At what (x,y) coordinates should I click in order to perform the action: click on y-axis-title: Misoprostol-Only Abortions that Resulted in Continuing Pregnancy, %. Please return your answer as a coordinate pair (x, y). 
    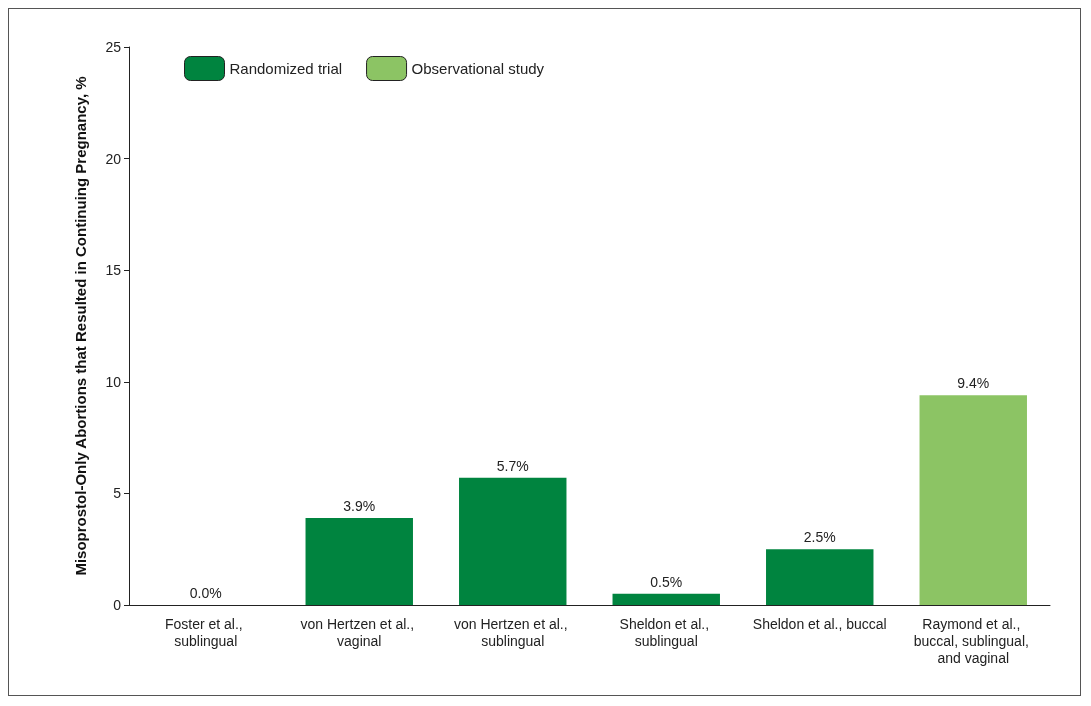
    Looking at the image, I should click on (80, 326).